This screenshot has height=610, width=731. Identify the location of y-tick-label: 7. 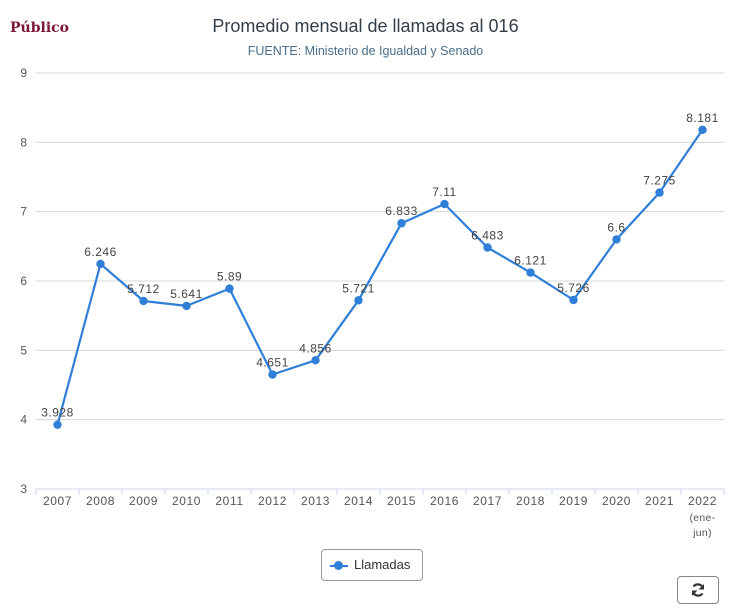
(23, 212).